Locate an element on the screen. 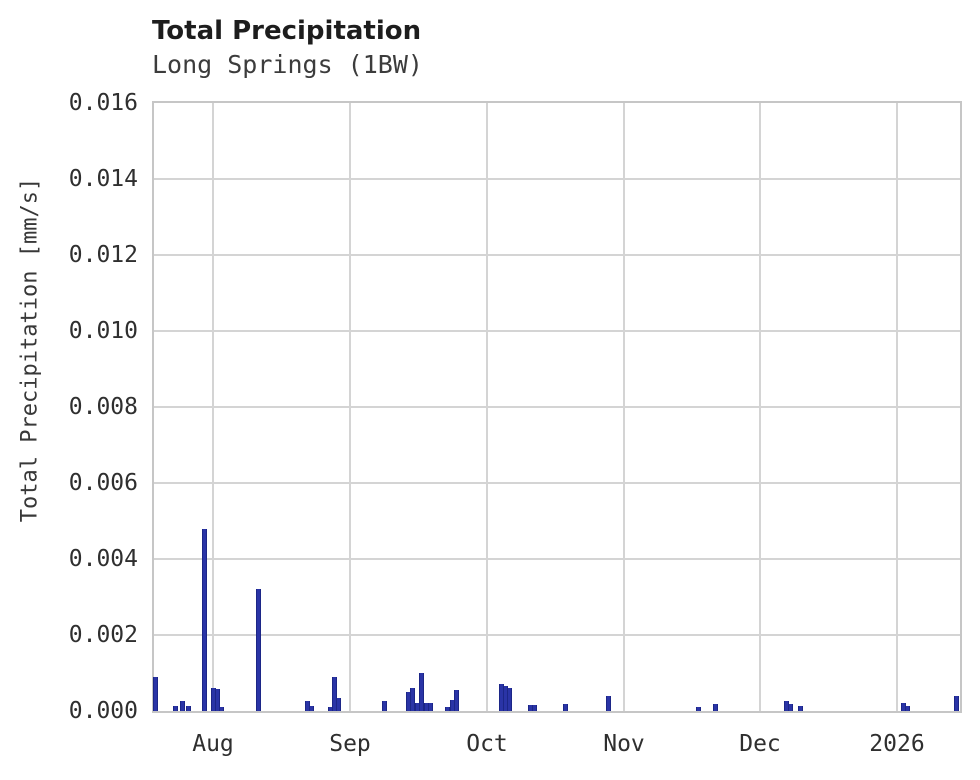 The width and height of the screenshot is (980, 780). x-tick-label: Nov is located at coordinates (624, 744).